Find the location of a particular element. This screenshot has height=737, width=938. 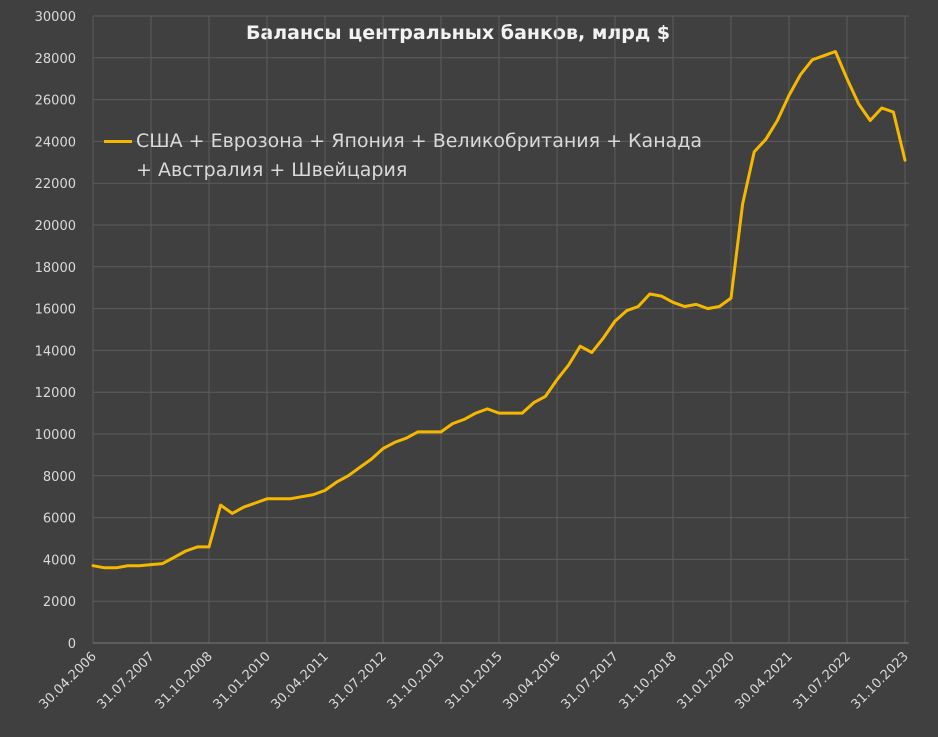

x-tick-label: 31.01.2010 is located at coordinates (242, 680).